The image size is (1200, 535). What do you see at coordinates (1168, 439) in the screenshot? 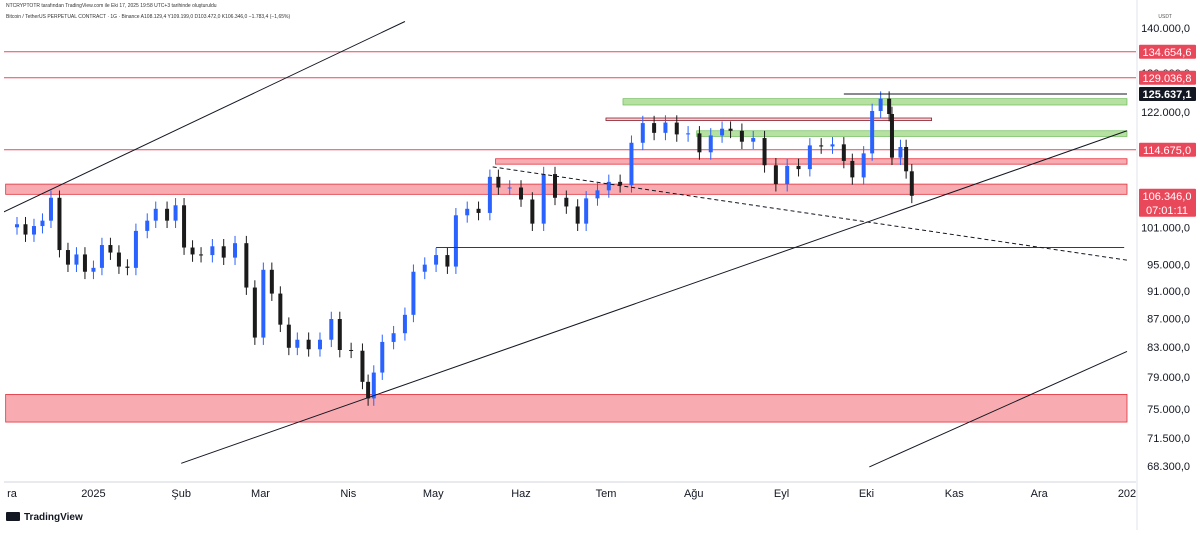
I see `y-tick-label: 71.500,0` at bounding box center [1168, 439].